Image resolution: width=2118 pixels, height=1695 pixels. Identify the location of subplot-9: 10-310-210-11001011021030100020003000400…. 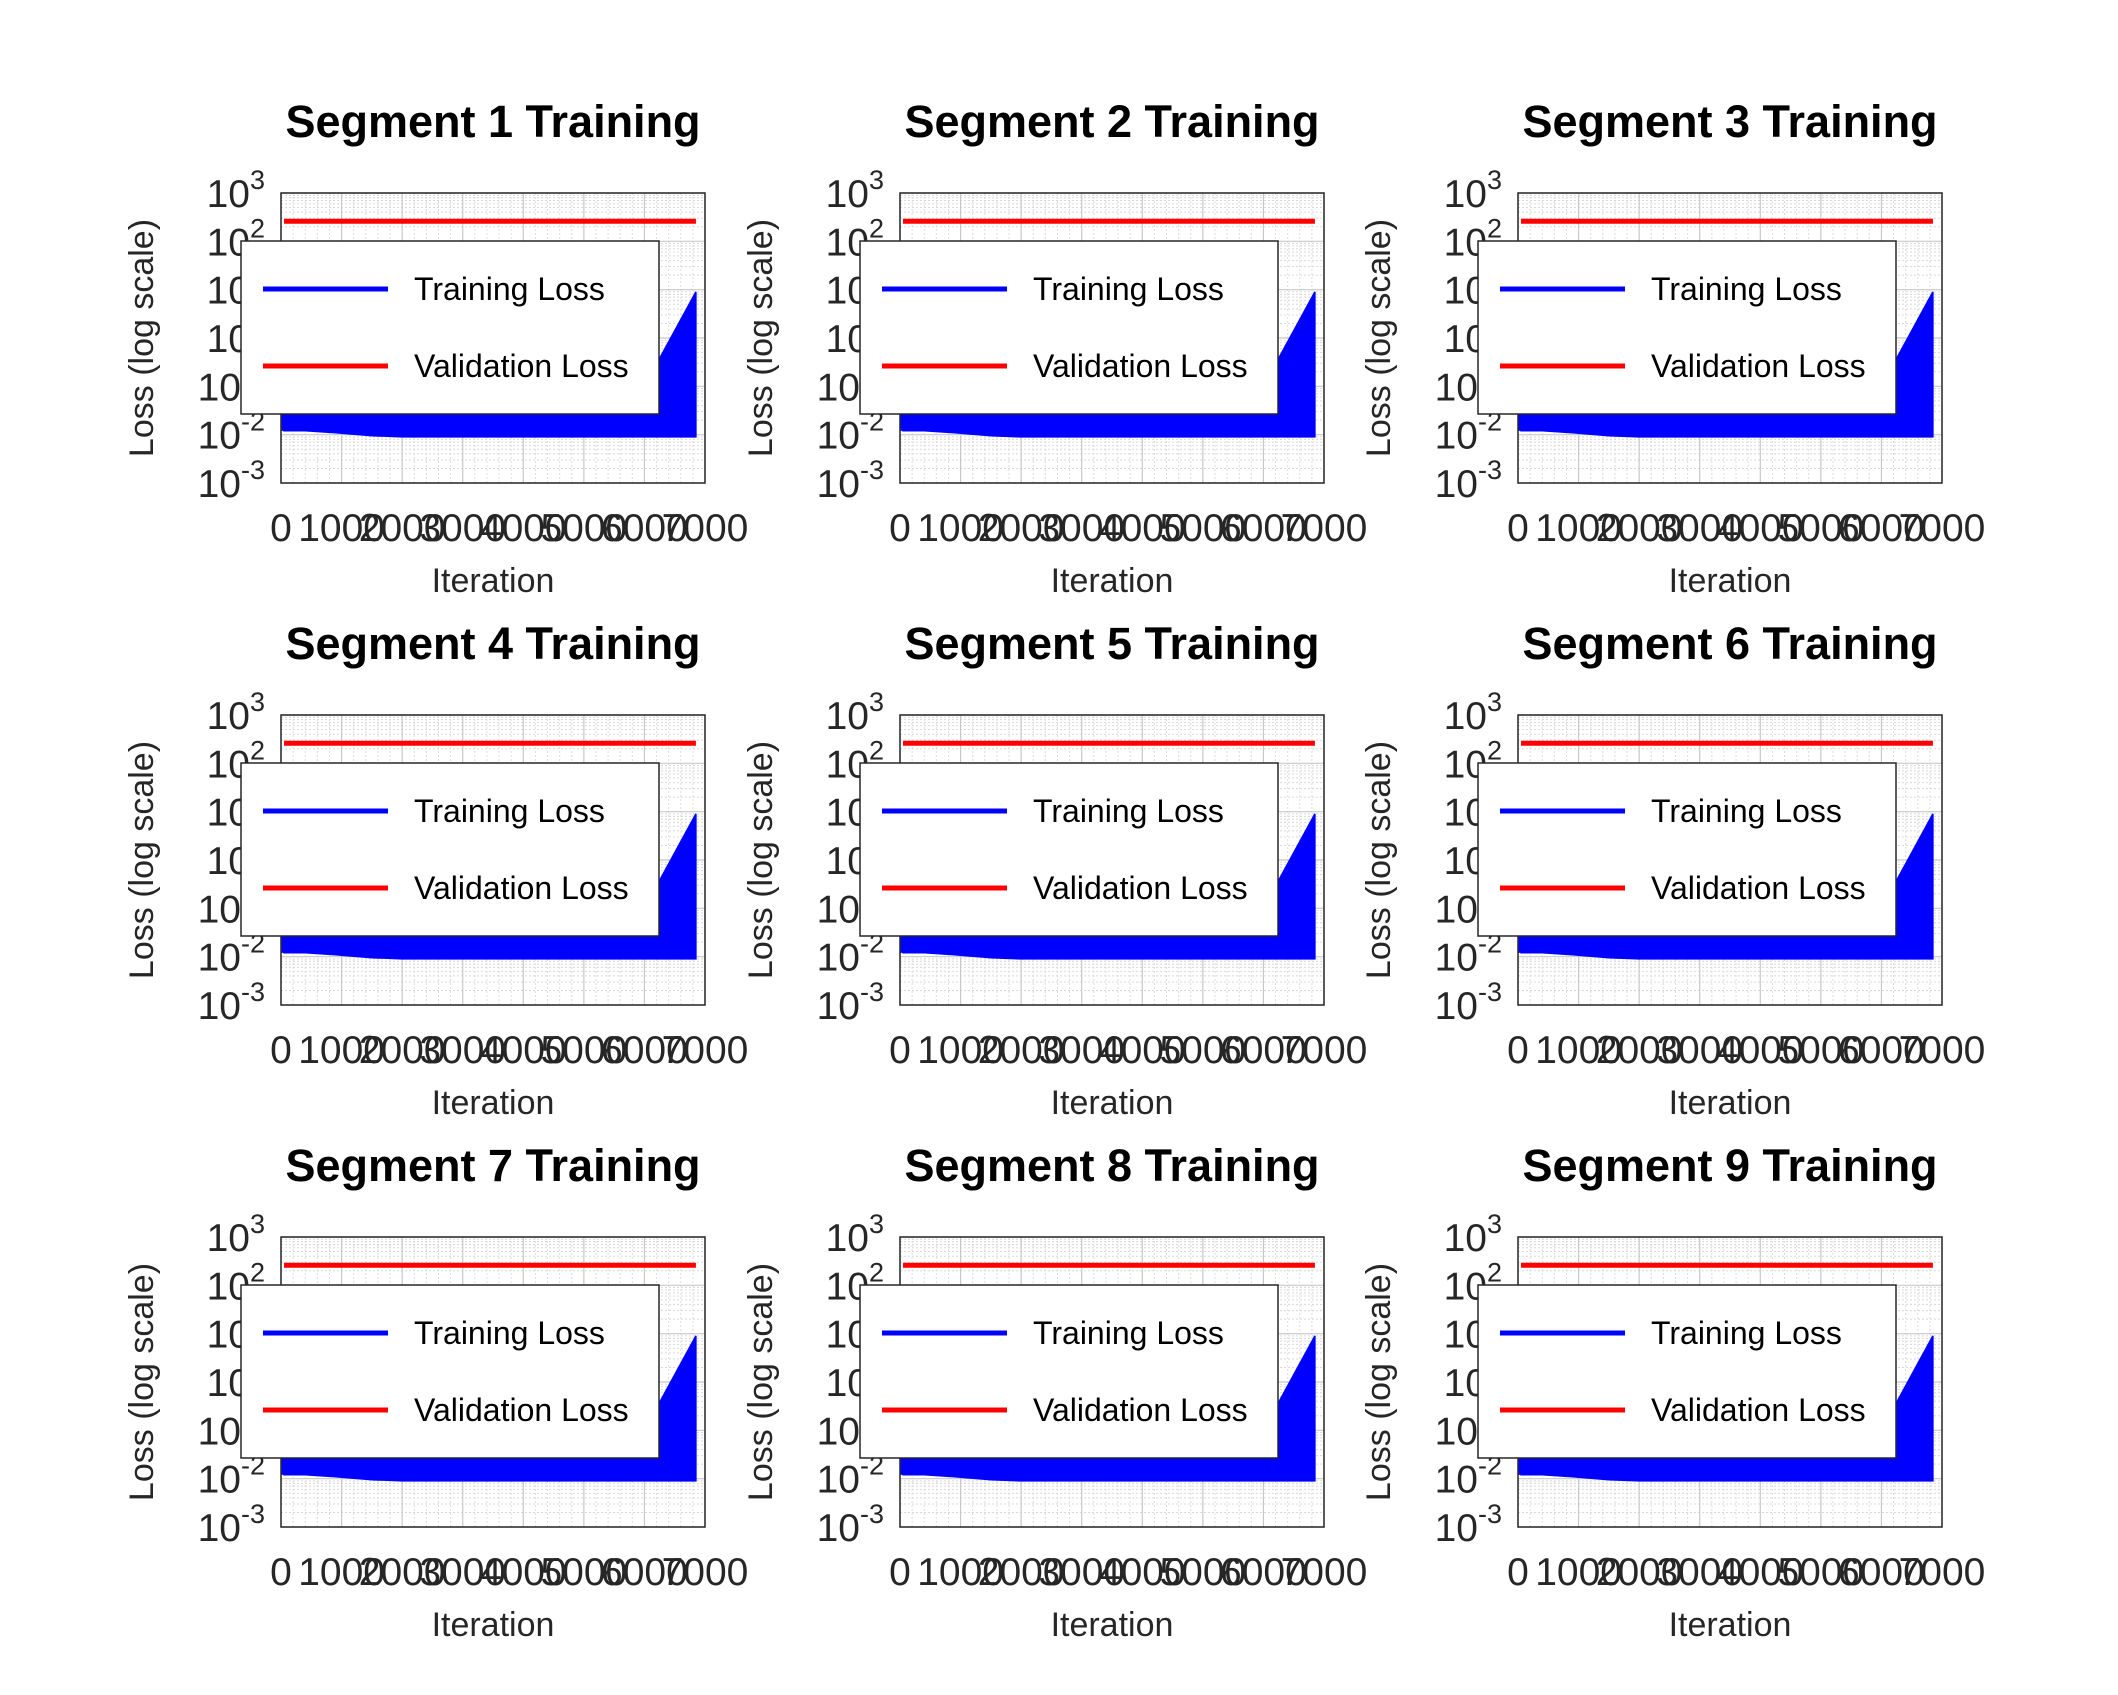
(1672, 1392).